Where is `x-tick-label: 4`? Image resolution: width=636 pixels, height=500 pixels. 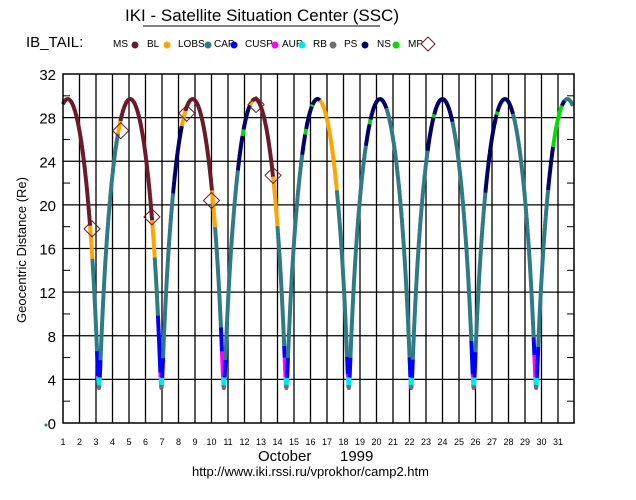 x-tick-label: 4 is located at coordinates (112, 442).